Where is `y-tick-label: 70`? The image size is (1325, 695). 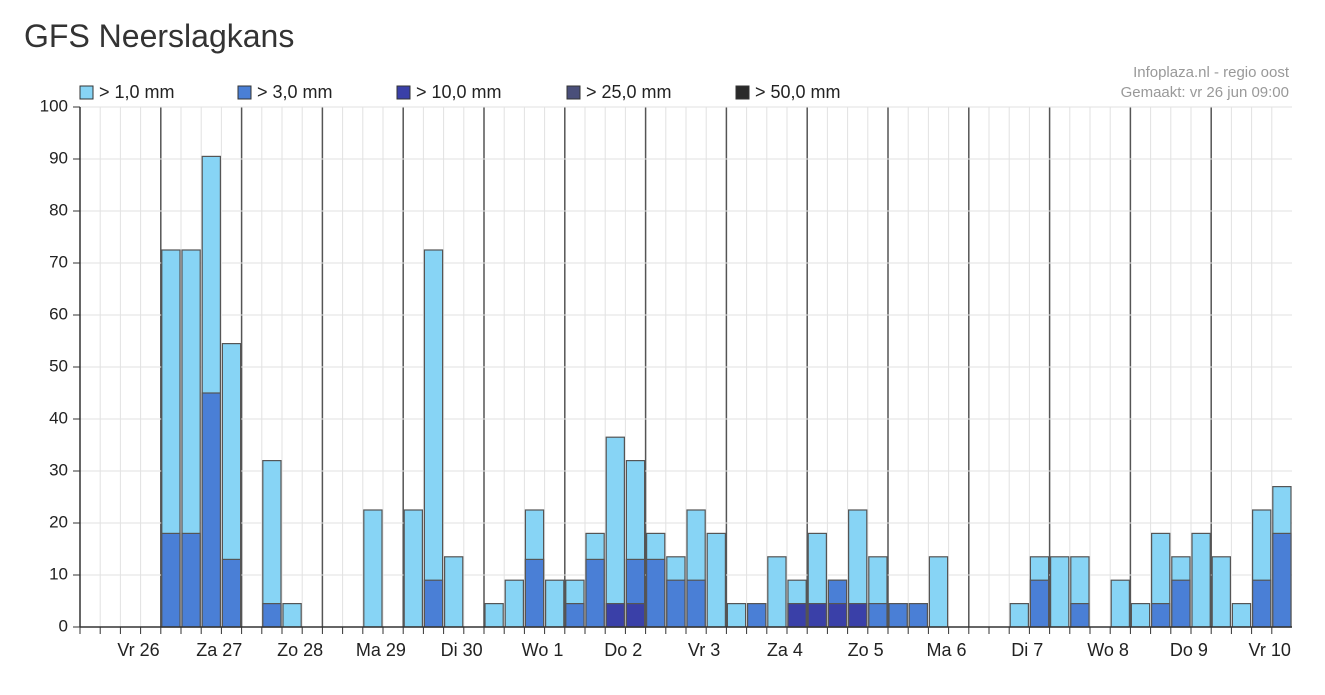 y-tick-label: 70 is located at coordinates (58, 261).